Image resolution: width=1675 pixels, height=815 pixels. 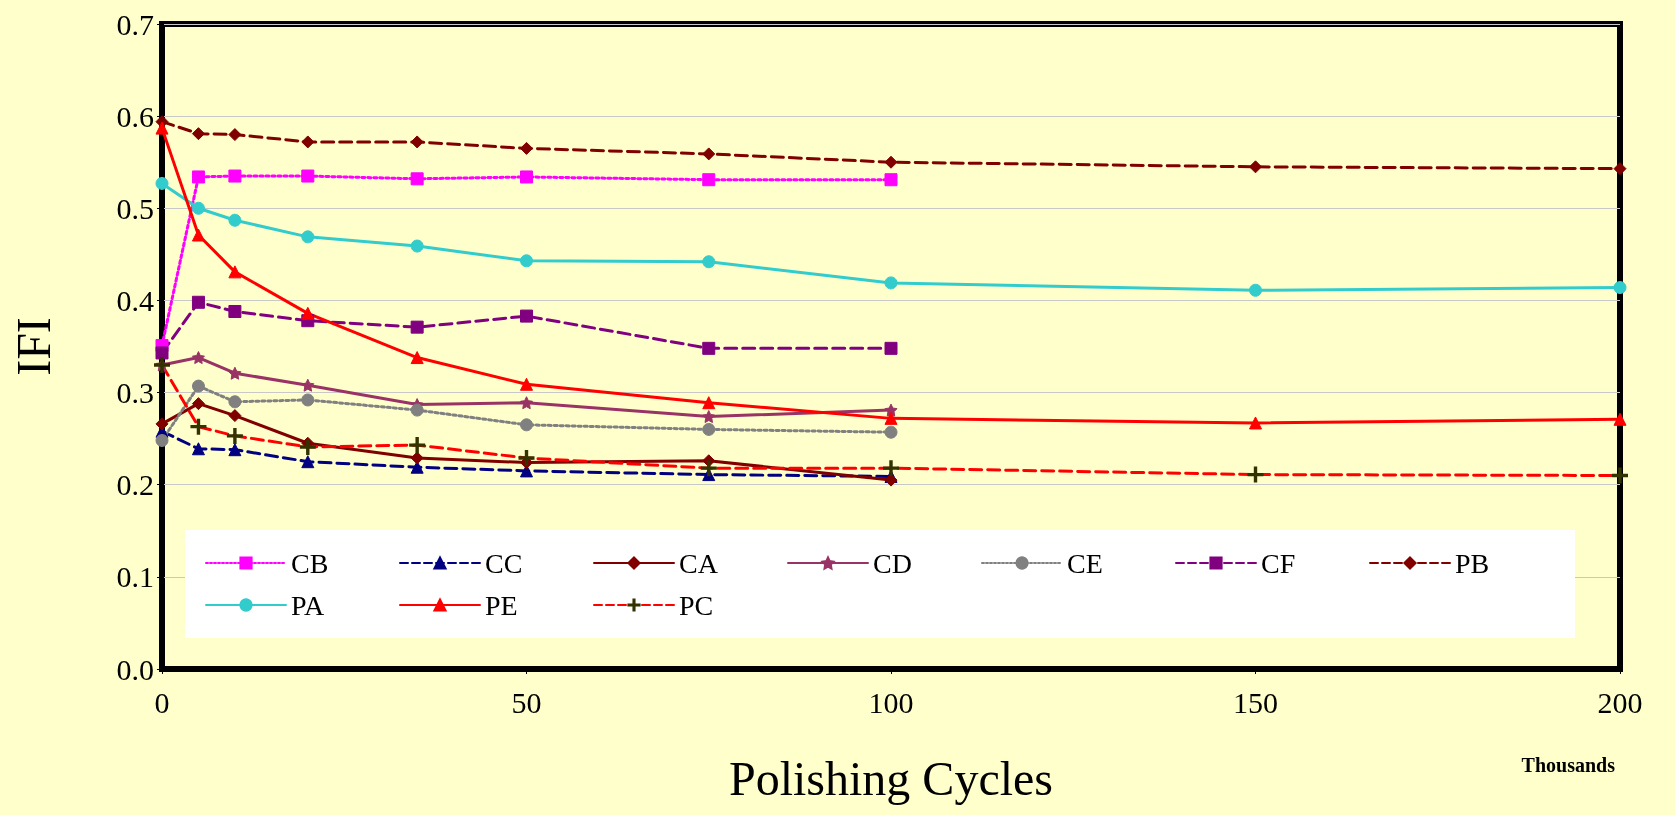 What do you see at coordinates (526, 702) in the screenshot?
I see `x-tick-label: 50` at bounding box center [526, 702].